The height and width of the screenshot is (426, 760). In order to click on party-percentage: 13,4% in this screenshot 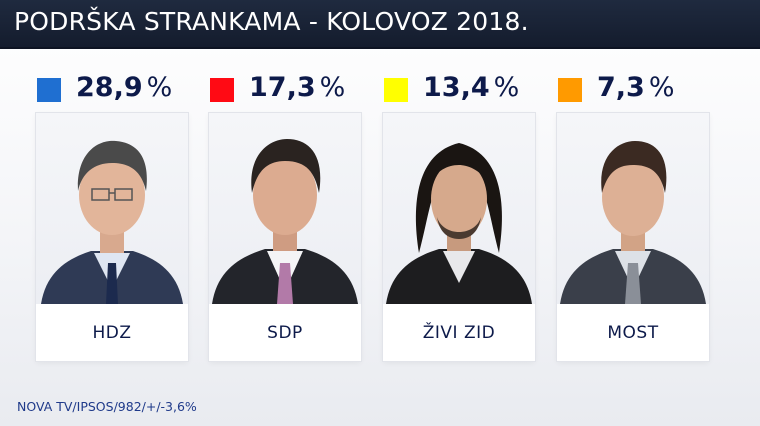, I will do `click(471, 87)`.